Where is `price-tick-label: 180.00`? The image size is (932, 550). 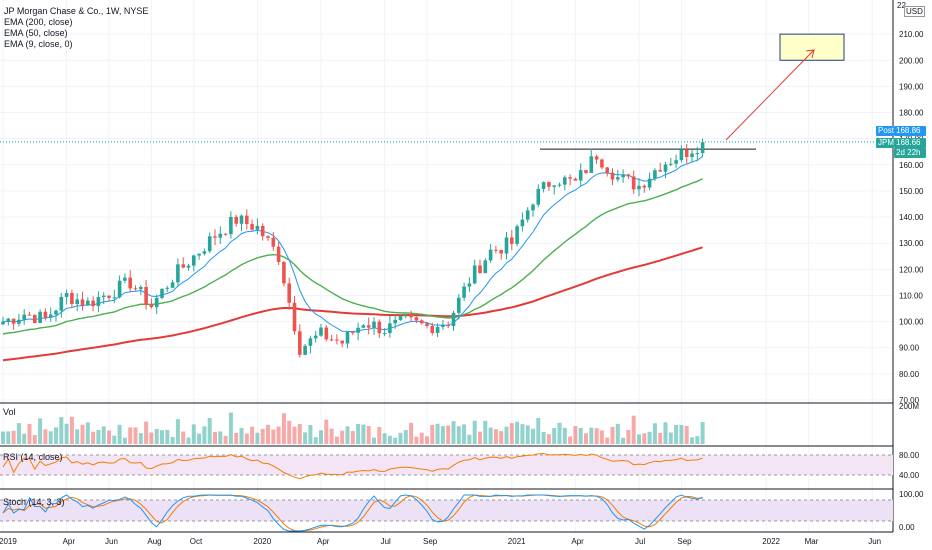 price-tick-label: 180.00 is located at coordinates (911, 113).